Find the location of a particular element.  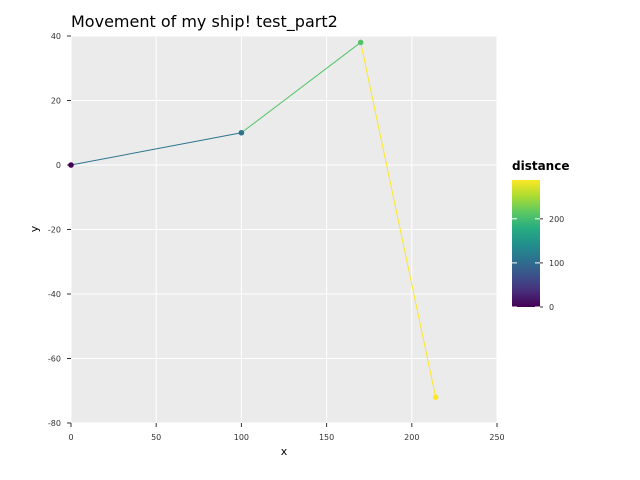

x-tick-label: 100 is located at coordinates (241, 437).